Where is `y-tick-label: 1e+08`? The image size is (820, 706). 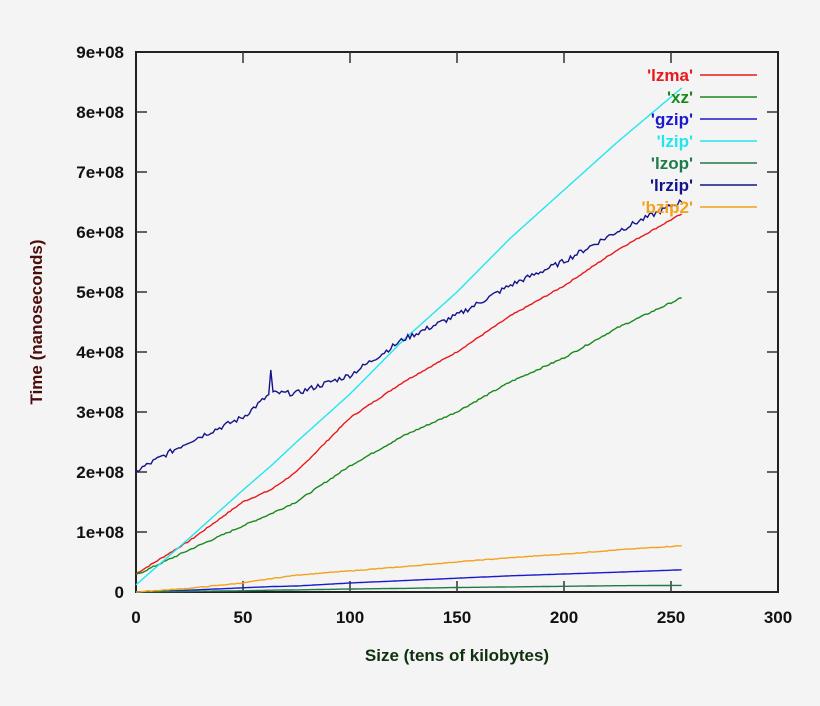
y-tick-label: 1e+08 is located at coordinates (100, 532).